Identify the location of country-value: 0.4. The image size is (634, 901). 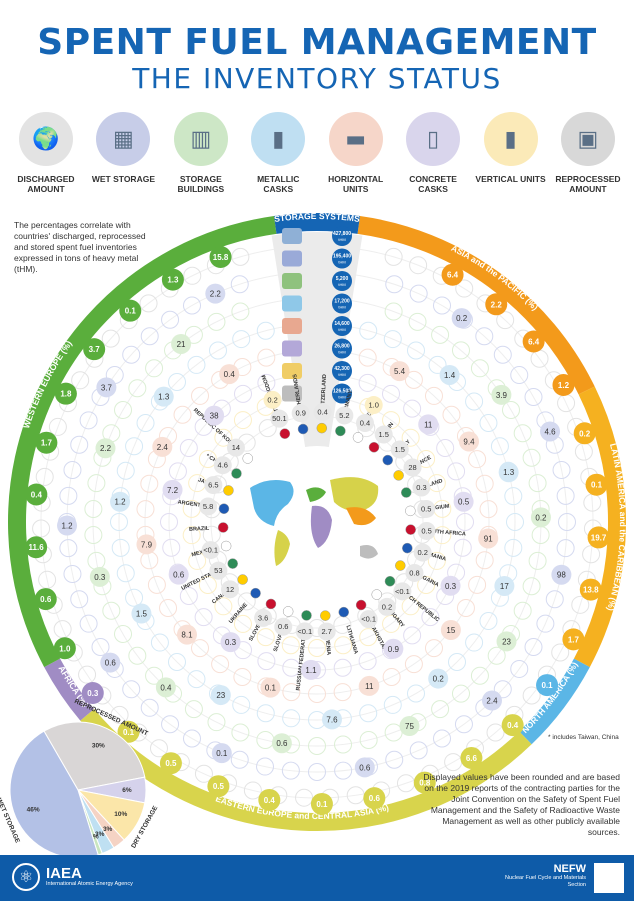
(322, 412).